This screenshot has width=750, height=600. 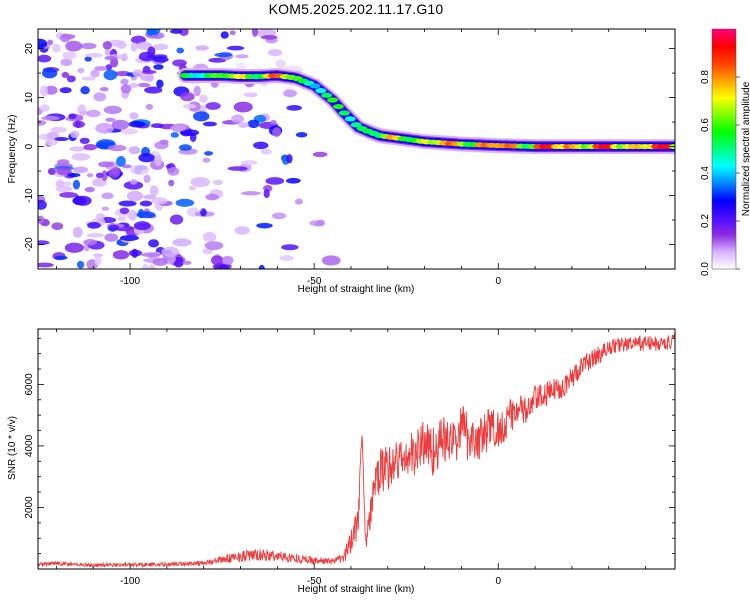 I want to click on colorbar-ticks: 0.0 0.2 0.4 0.6 0.8, so click(x=720, y=173).